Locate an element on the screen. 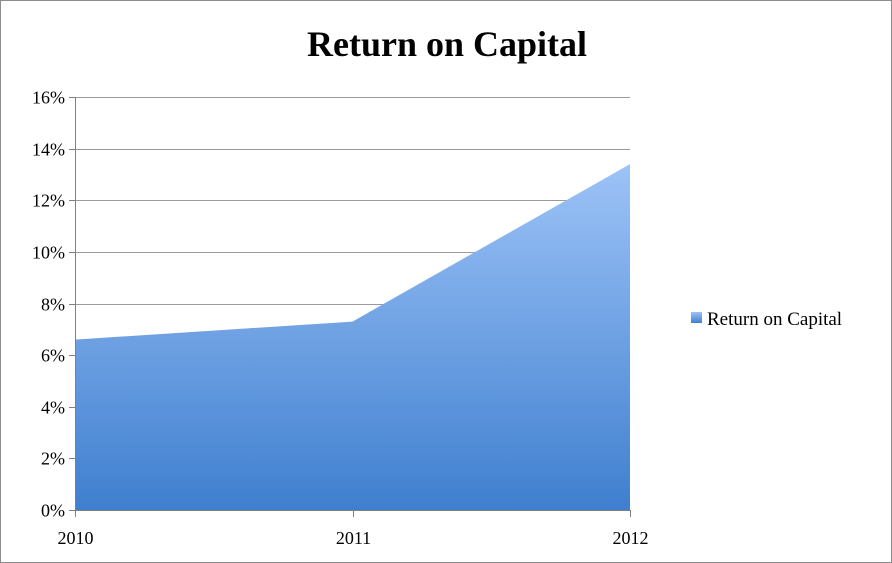 This screenshot has height=563, width=892. legend: Return on Capital is located at coordinates (766, 319).